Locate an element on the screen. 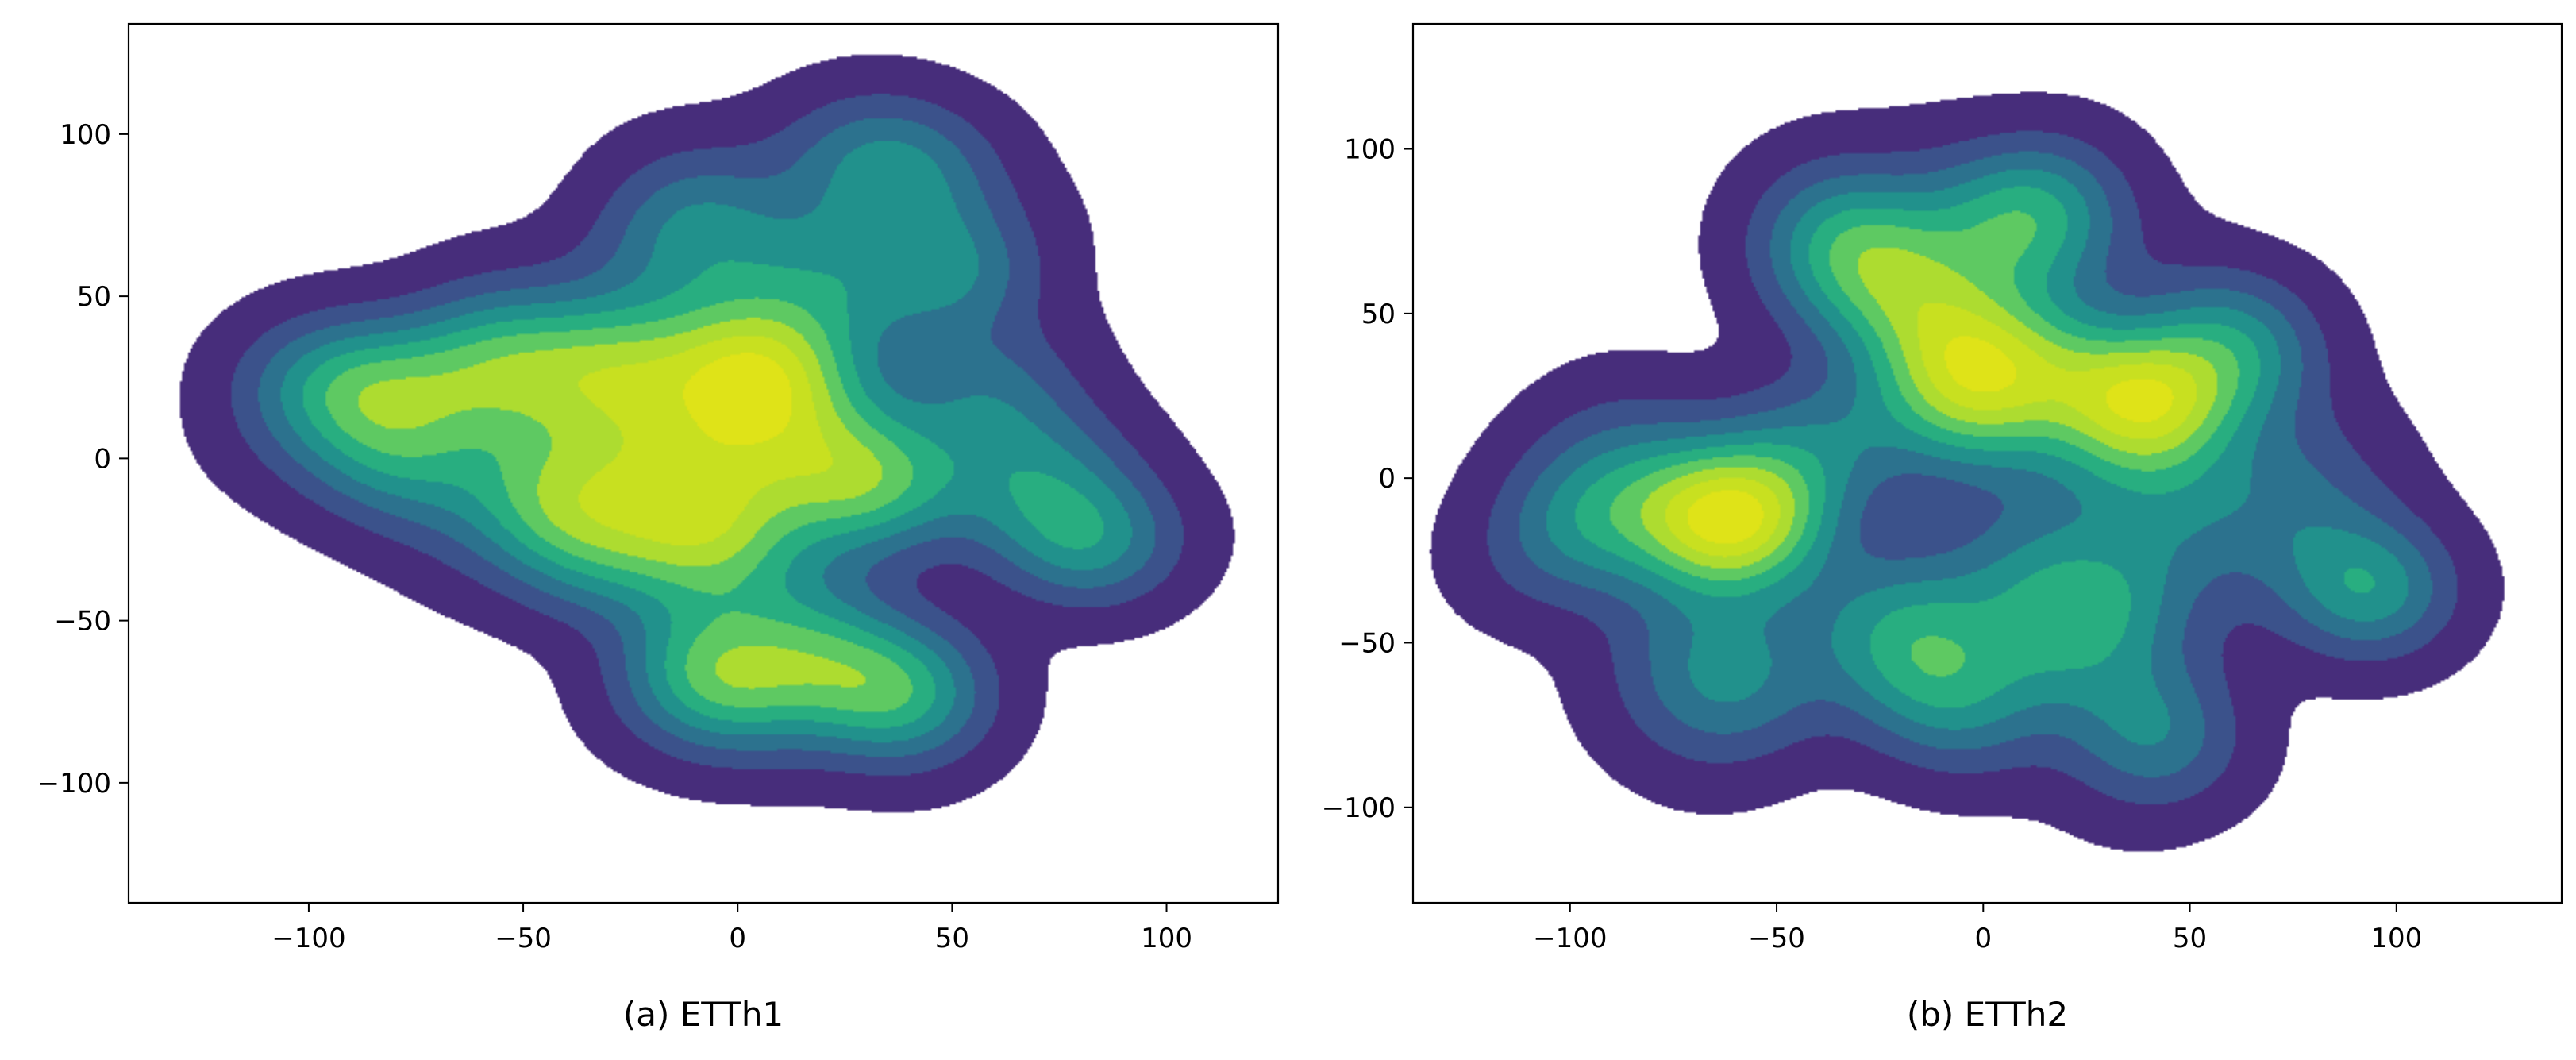  subplot-caption: (a) ETTh1 is located at coordinates (703, 1015).